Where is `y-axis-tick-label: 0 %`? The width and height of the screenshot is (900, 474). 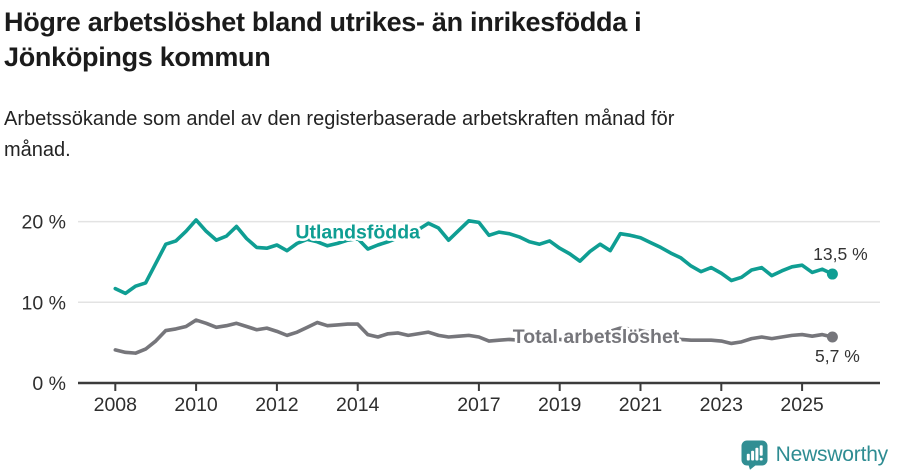 y-axis-tick-label: 0 % is located at coordinates (49, 384).